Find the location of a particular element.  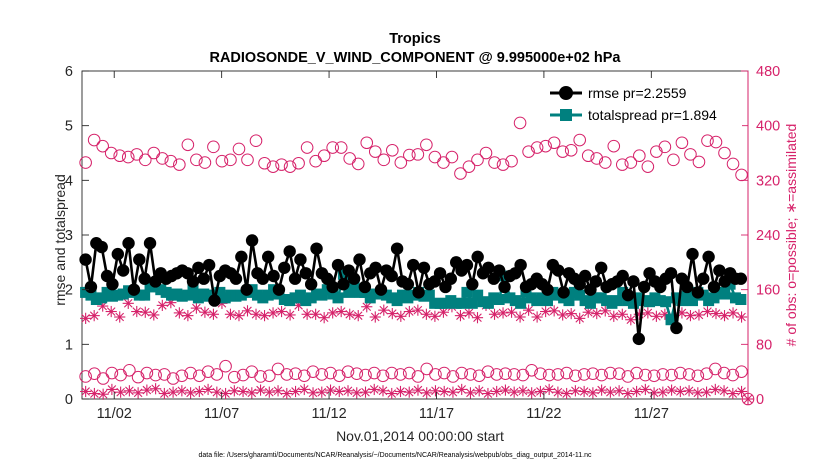

y-tick-label: 4 is located at coordinates (69, 181).